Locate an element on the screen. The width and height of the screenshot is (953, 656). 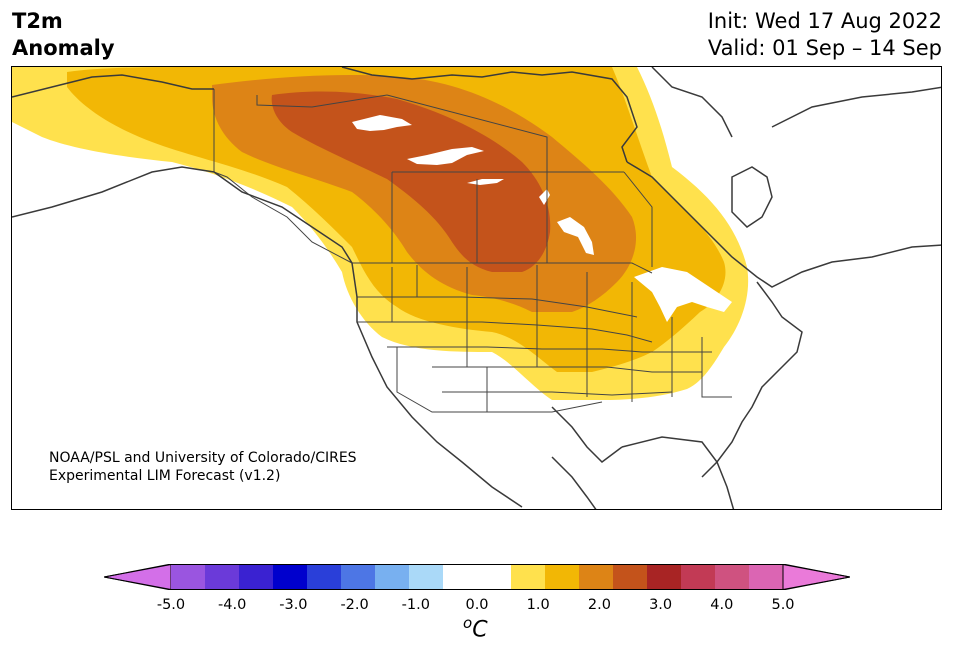
title-line-2: Anomaly is located at coordinates (63, 48).